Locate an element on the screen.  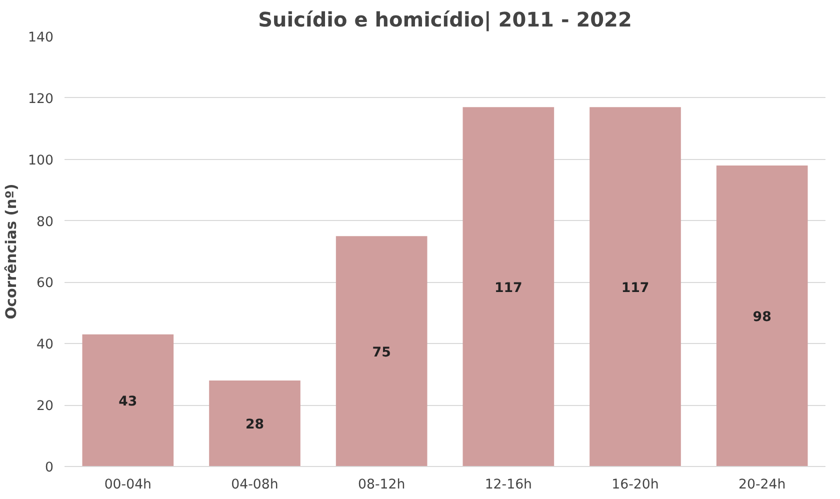
data-label: 98 is located at coordinates (762, 317).